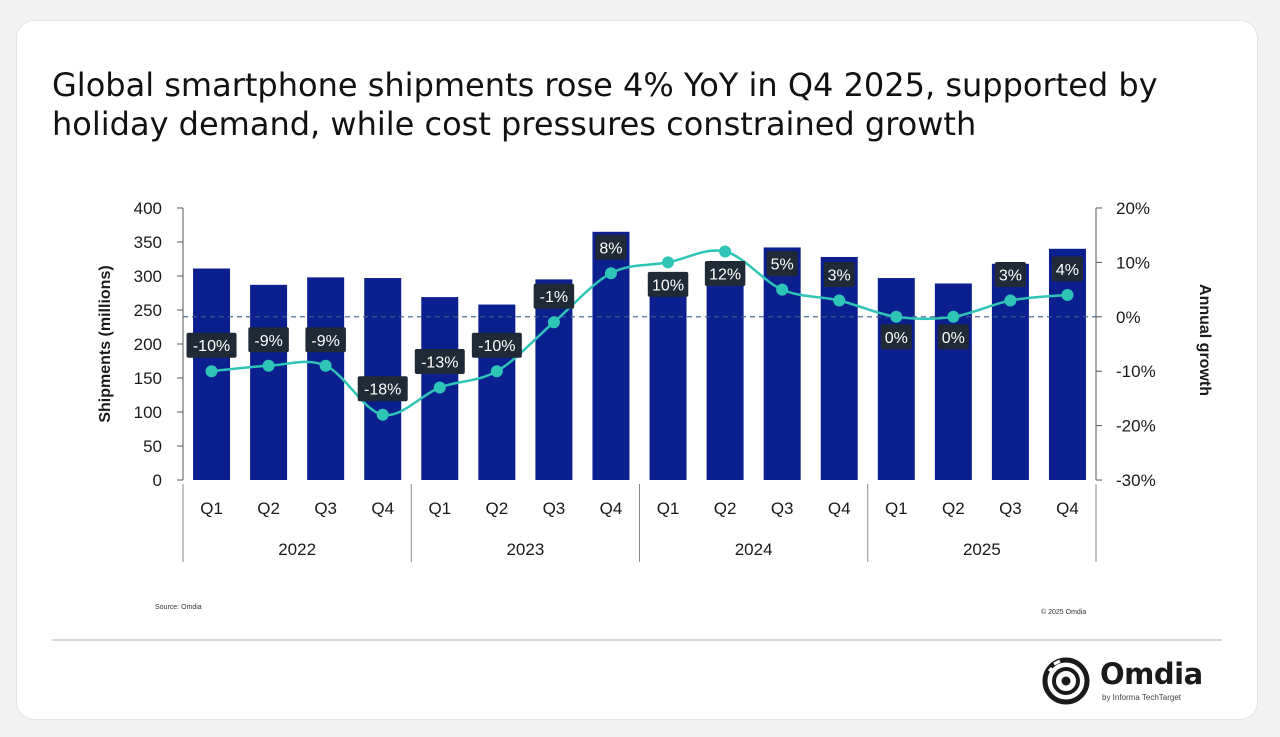 The width and height of the screenshot is (1280, 737). What do you see at coordinates (1136, 480) in the screenshot?
I see `y2-tick-label: -30%` at bounding box center [1136, 480].